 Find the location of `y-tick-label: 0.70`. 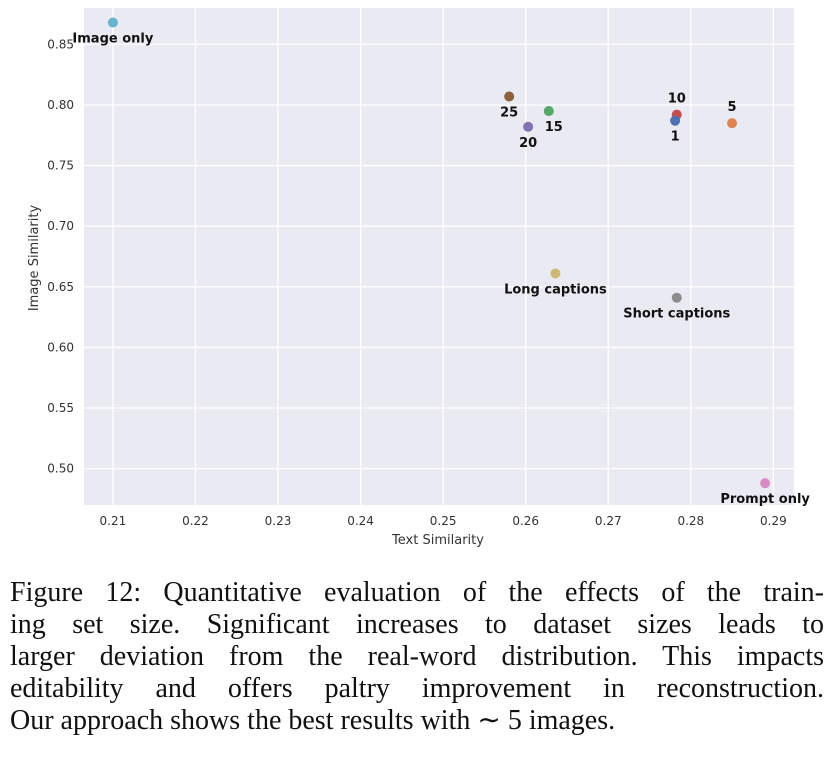

y-tick-label: 0.70 is located at coordinates (60, 226).